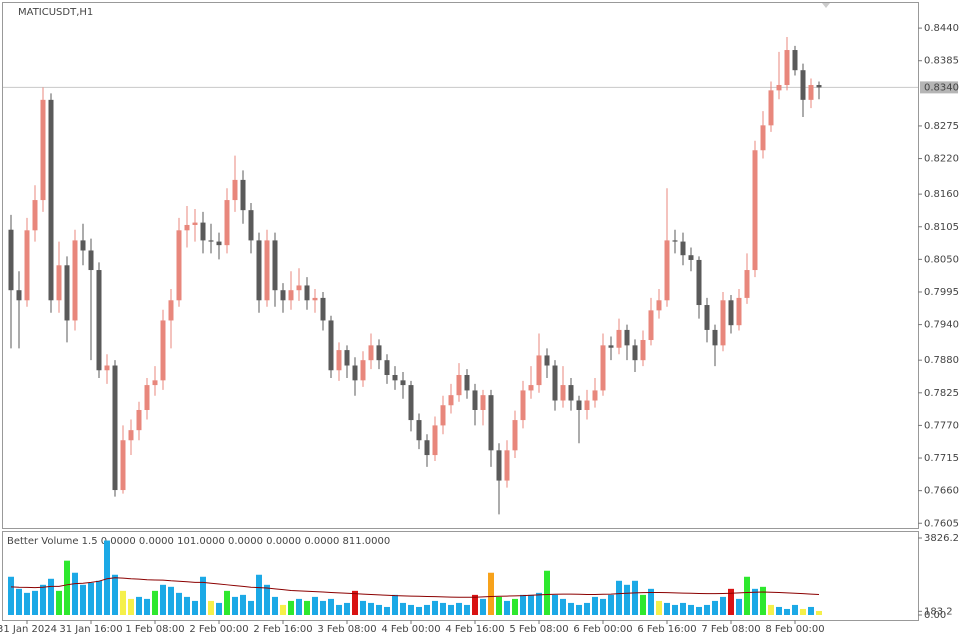 The width and height of the screenshot is (960, 640). What do you see at coordinates (538, 629) in the screenshot?
I see `x-tick-label: 5 Feb 08:00` at bounding box center [538, 629].